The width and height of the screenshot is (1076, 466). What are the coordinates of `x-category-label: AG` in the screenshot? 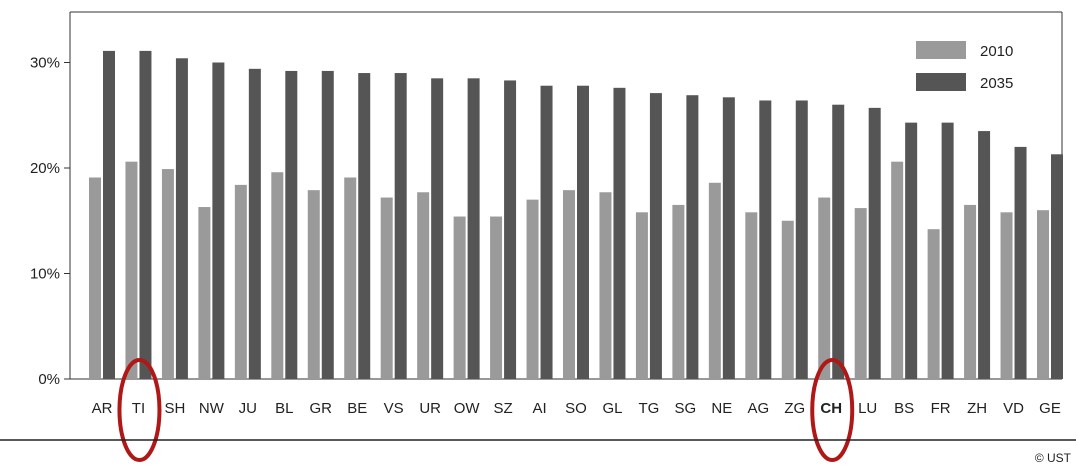 It's located at (758, 408).